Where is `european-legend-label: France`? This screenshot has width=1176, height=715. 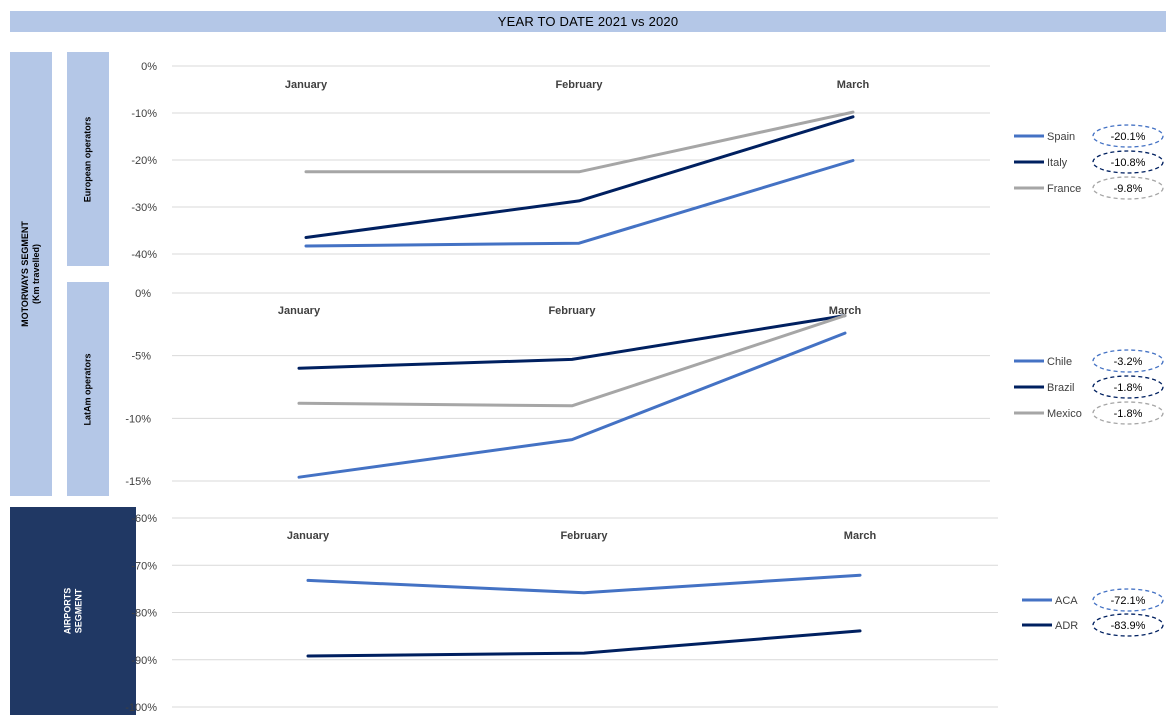 european-legend-label: France is located at coordinates (1064, 189).